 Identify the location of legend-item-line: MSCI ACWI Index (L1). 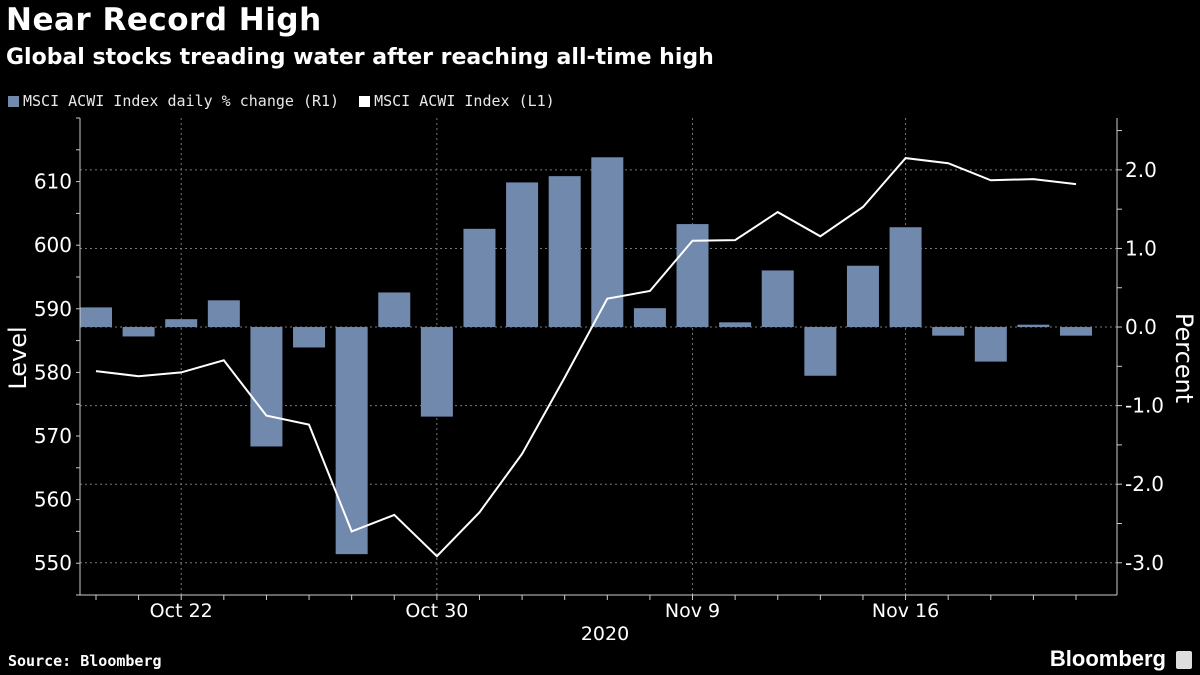
(457, 101).